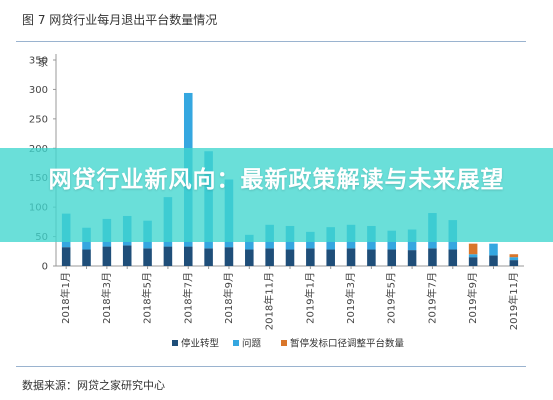 This screenshot has width=553, height=400. I want to click on x-tick-label: 2018年9月, so click(228, 298).